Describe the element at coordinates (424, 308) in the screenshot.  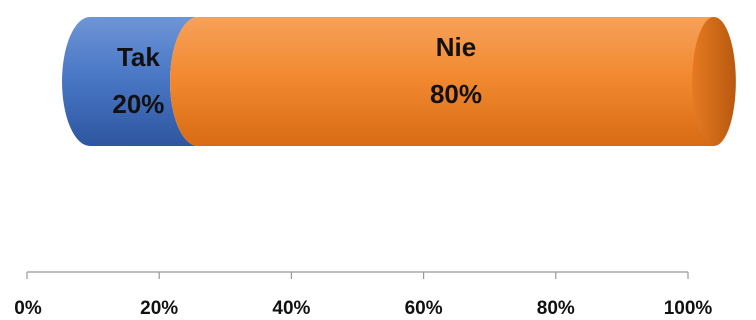
I see `x-tick-label-3: 60%` at that location.